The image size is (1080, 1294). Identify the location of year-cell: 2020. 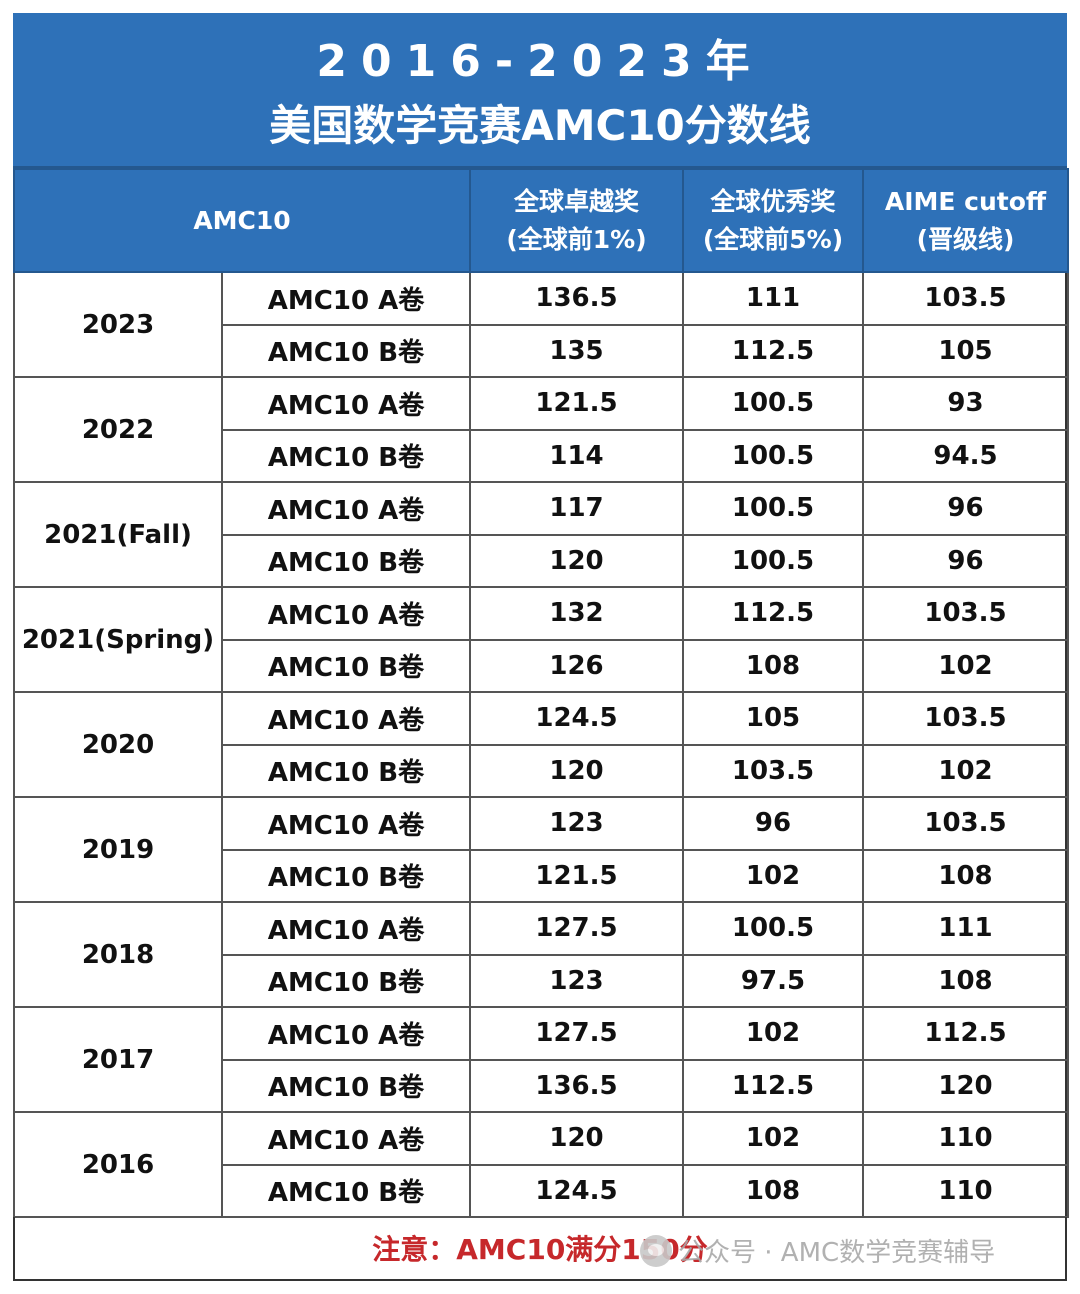
(118, 744).